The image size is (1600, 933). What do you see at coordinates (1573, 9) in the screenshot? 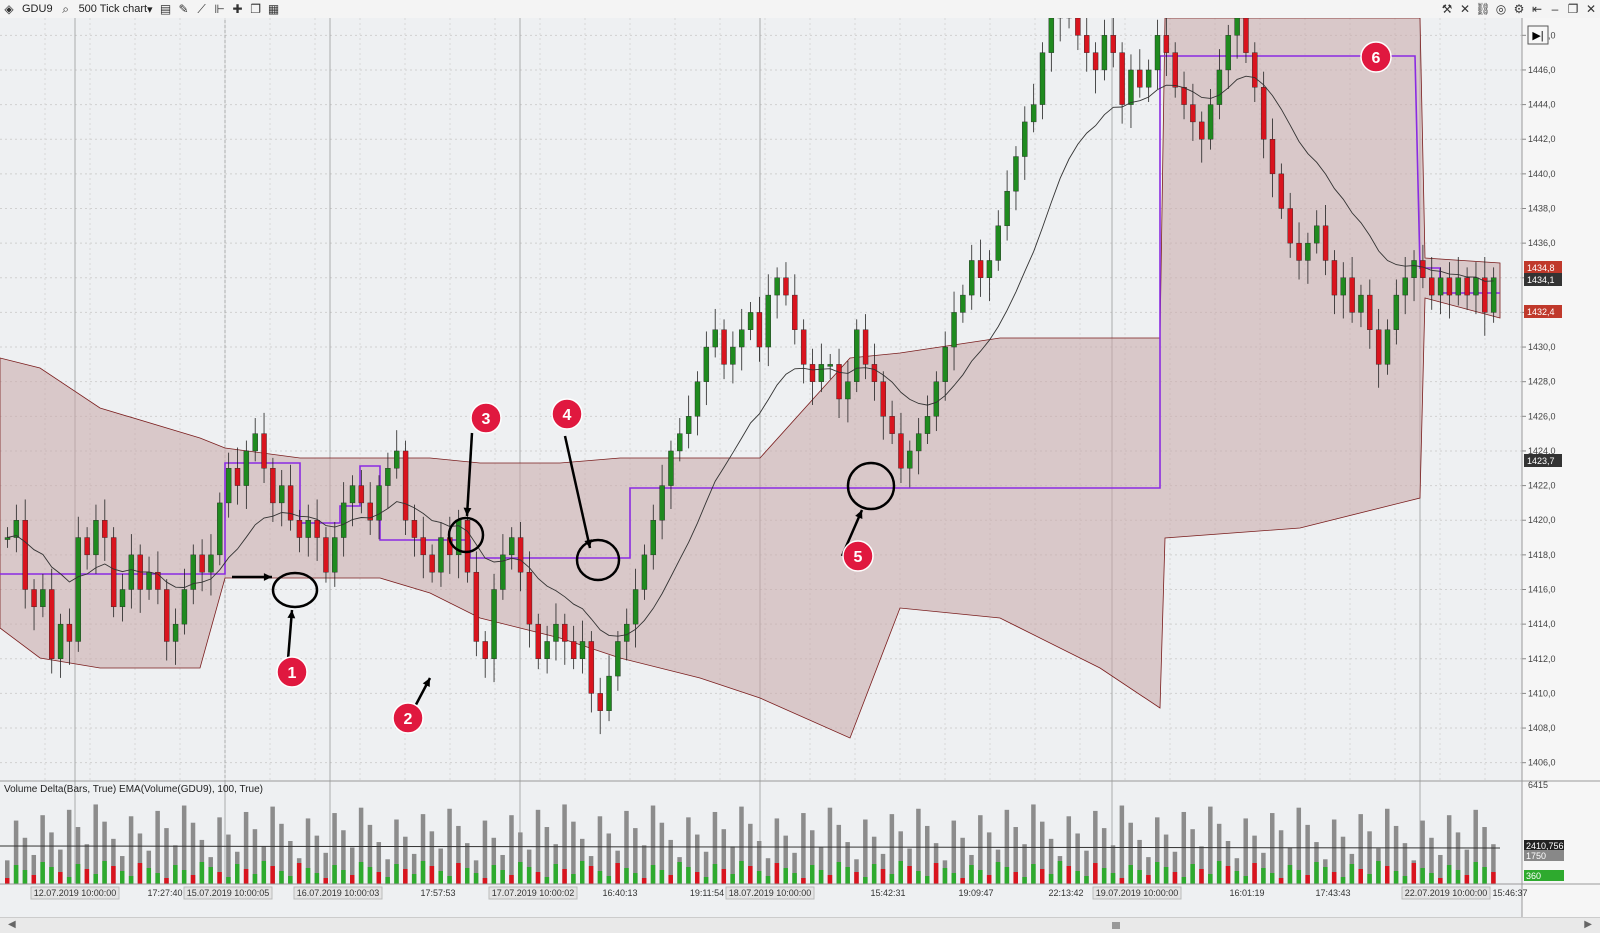
I see `maximize-icon: ❐` at bounding box center [1573, 9].